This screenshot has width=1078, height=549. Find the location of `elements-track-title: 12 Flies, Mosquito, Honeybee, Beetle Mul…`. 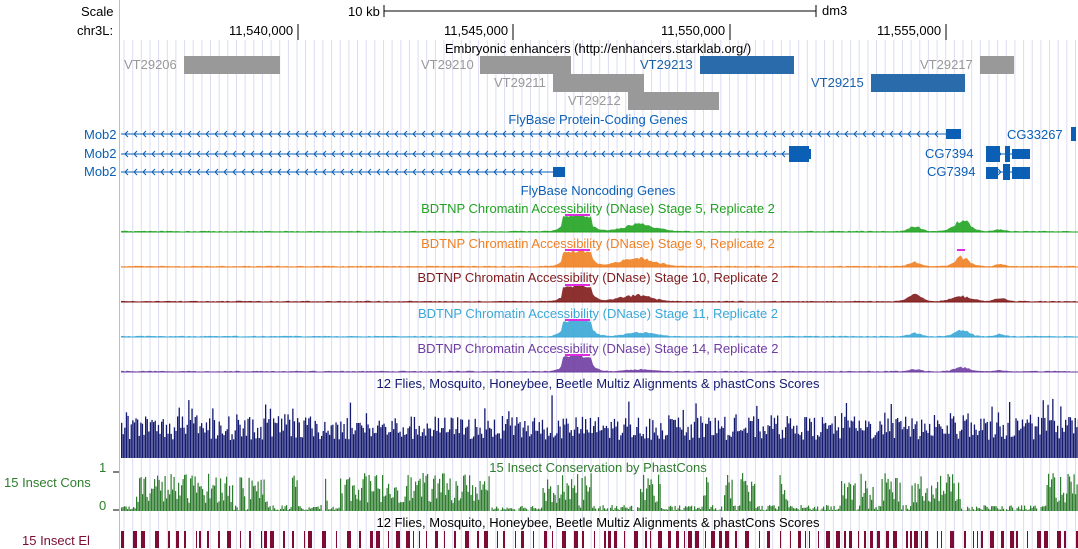

elements-track-title: 12 Flies, Mosquito, Honeybee, Beetle Mul… is located at coordinates (598, 522).